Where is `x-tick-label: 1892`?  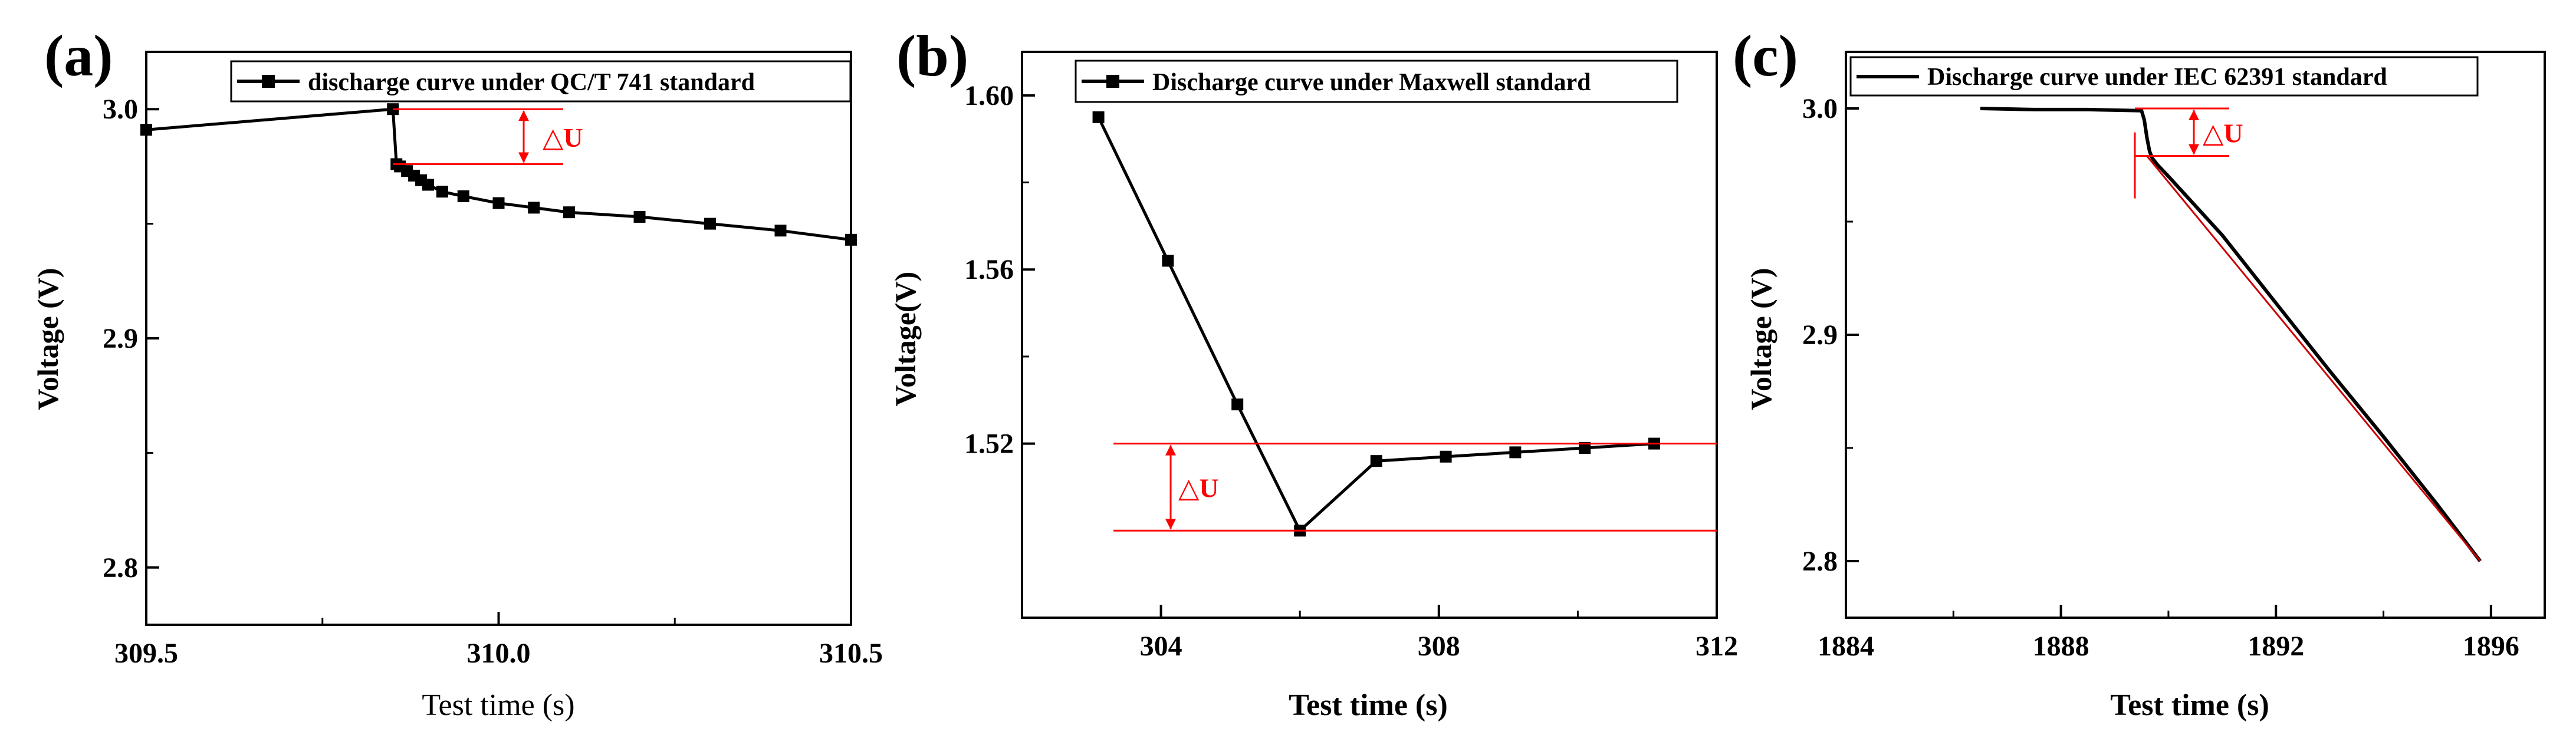 x-tick-label: 1892 is located at coordinates (2276, 646).